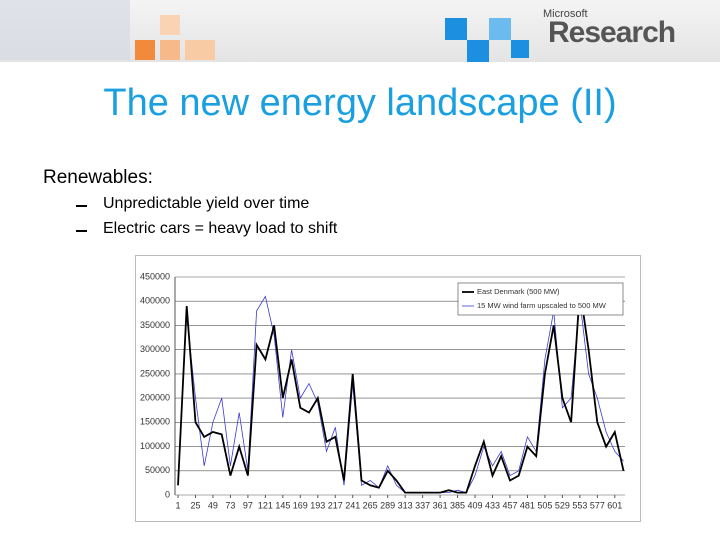 The image size is (720, 540). What do you see at coordinates (335, 505) in the screenshot?
I see `x-tick-label: 217` at bounding box center [335, 505].